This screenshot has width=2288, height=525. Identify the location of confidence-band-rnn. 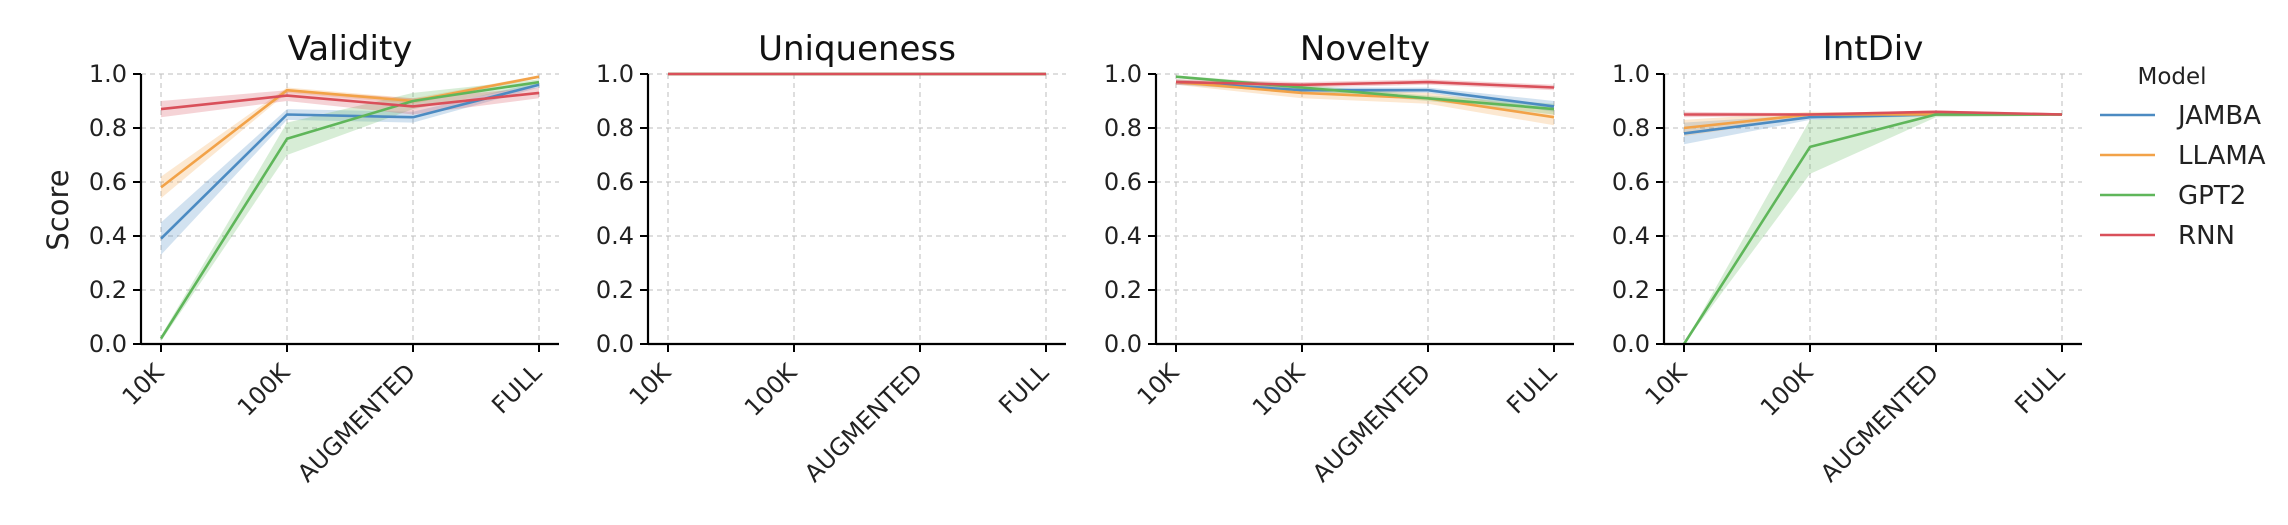
(1365, 85).